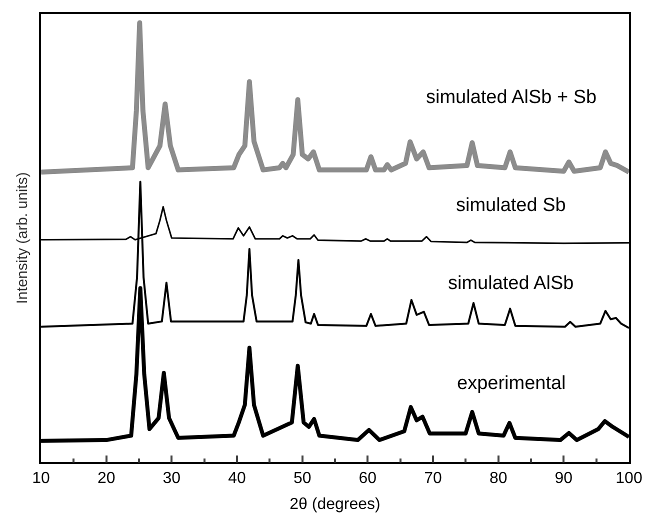 The width and height of the screenshot is (654, 525). What do you see at coordinates (106, 478) in the screenshot?
I see `x-tick-label: 20` at bounding box center [106, 478].